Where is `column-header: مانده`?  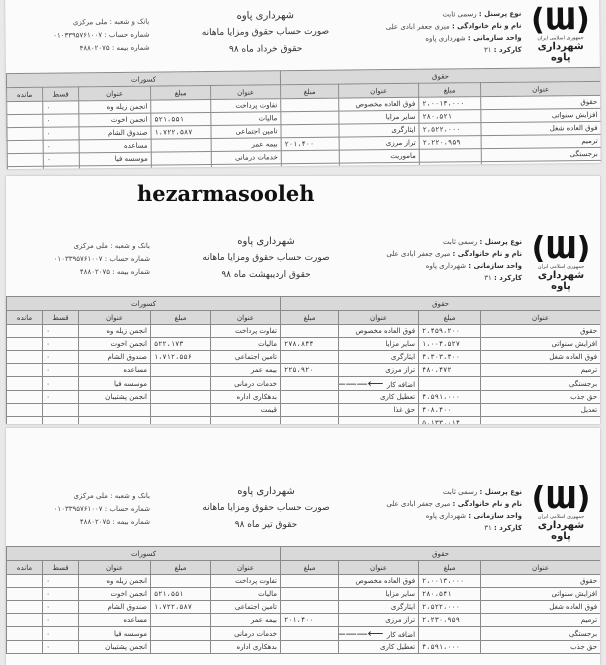
column-header: مانده is located at coordinates (24, 94).